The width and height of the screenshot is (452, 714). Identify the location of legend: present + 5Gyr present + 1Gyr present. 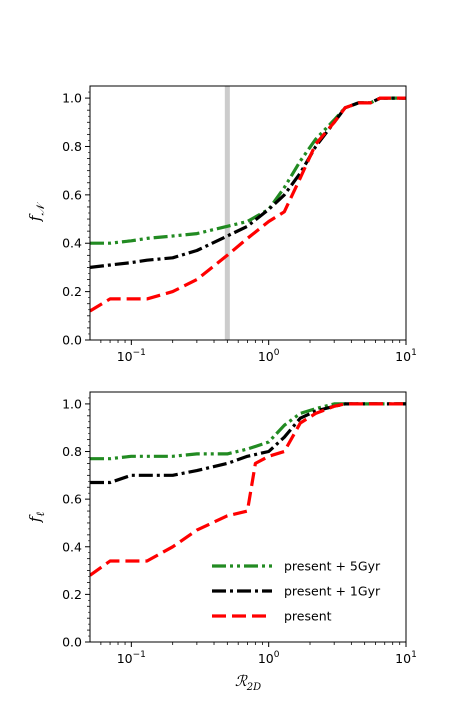
(296, 591).